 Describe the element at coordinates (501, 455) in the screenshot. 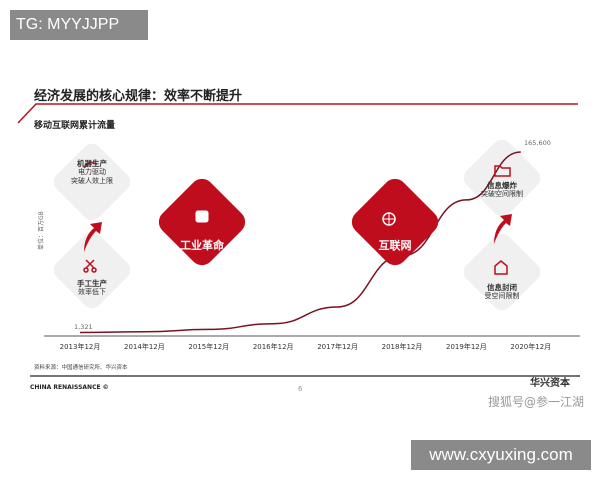

I see `watermark-bottom: www.cxyuxing.com` at that location.